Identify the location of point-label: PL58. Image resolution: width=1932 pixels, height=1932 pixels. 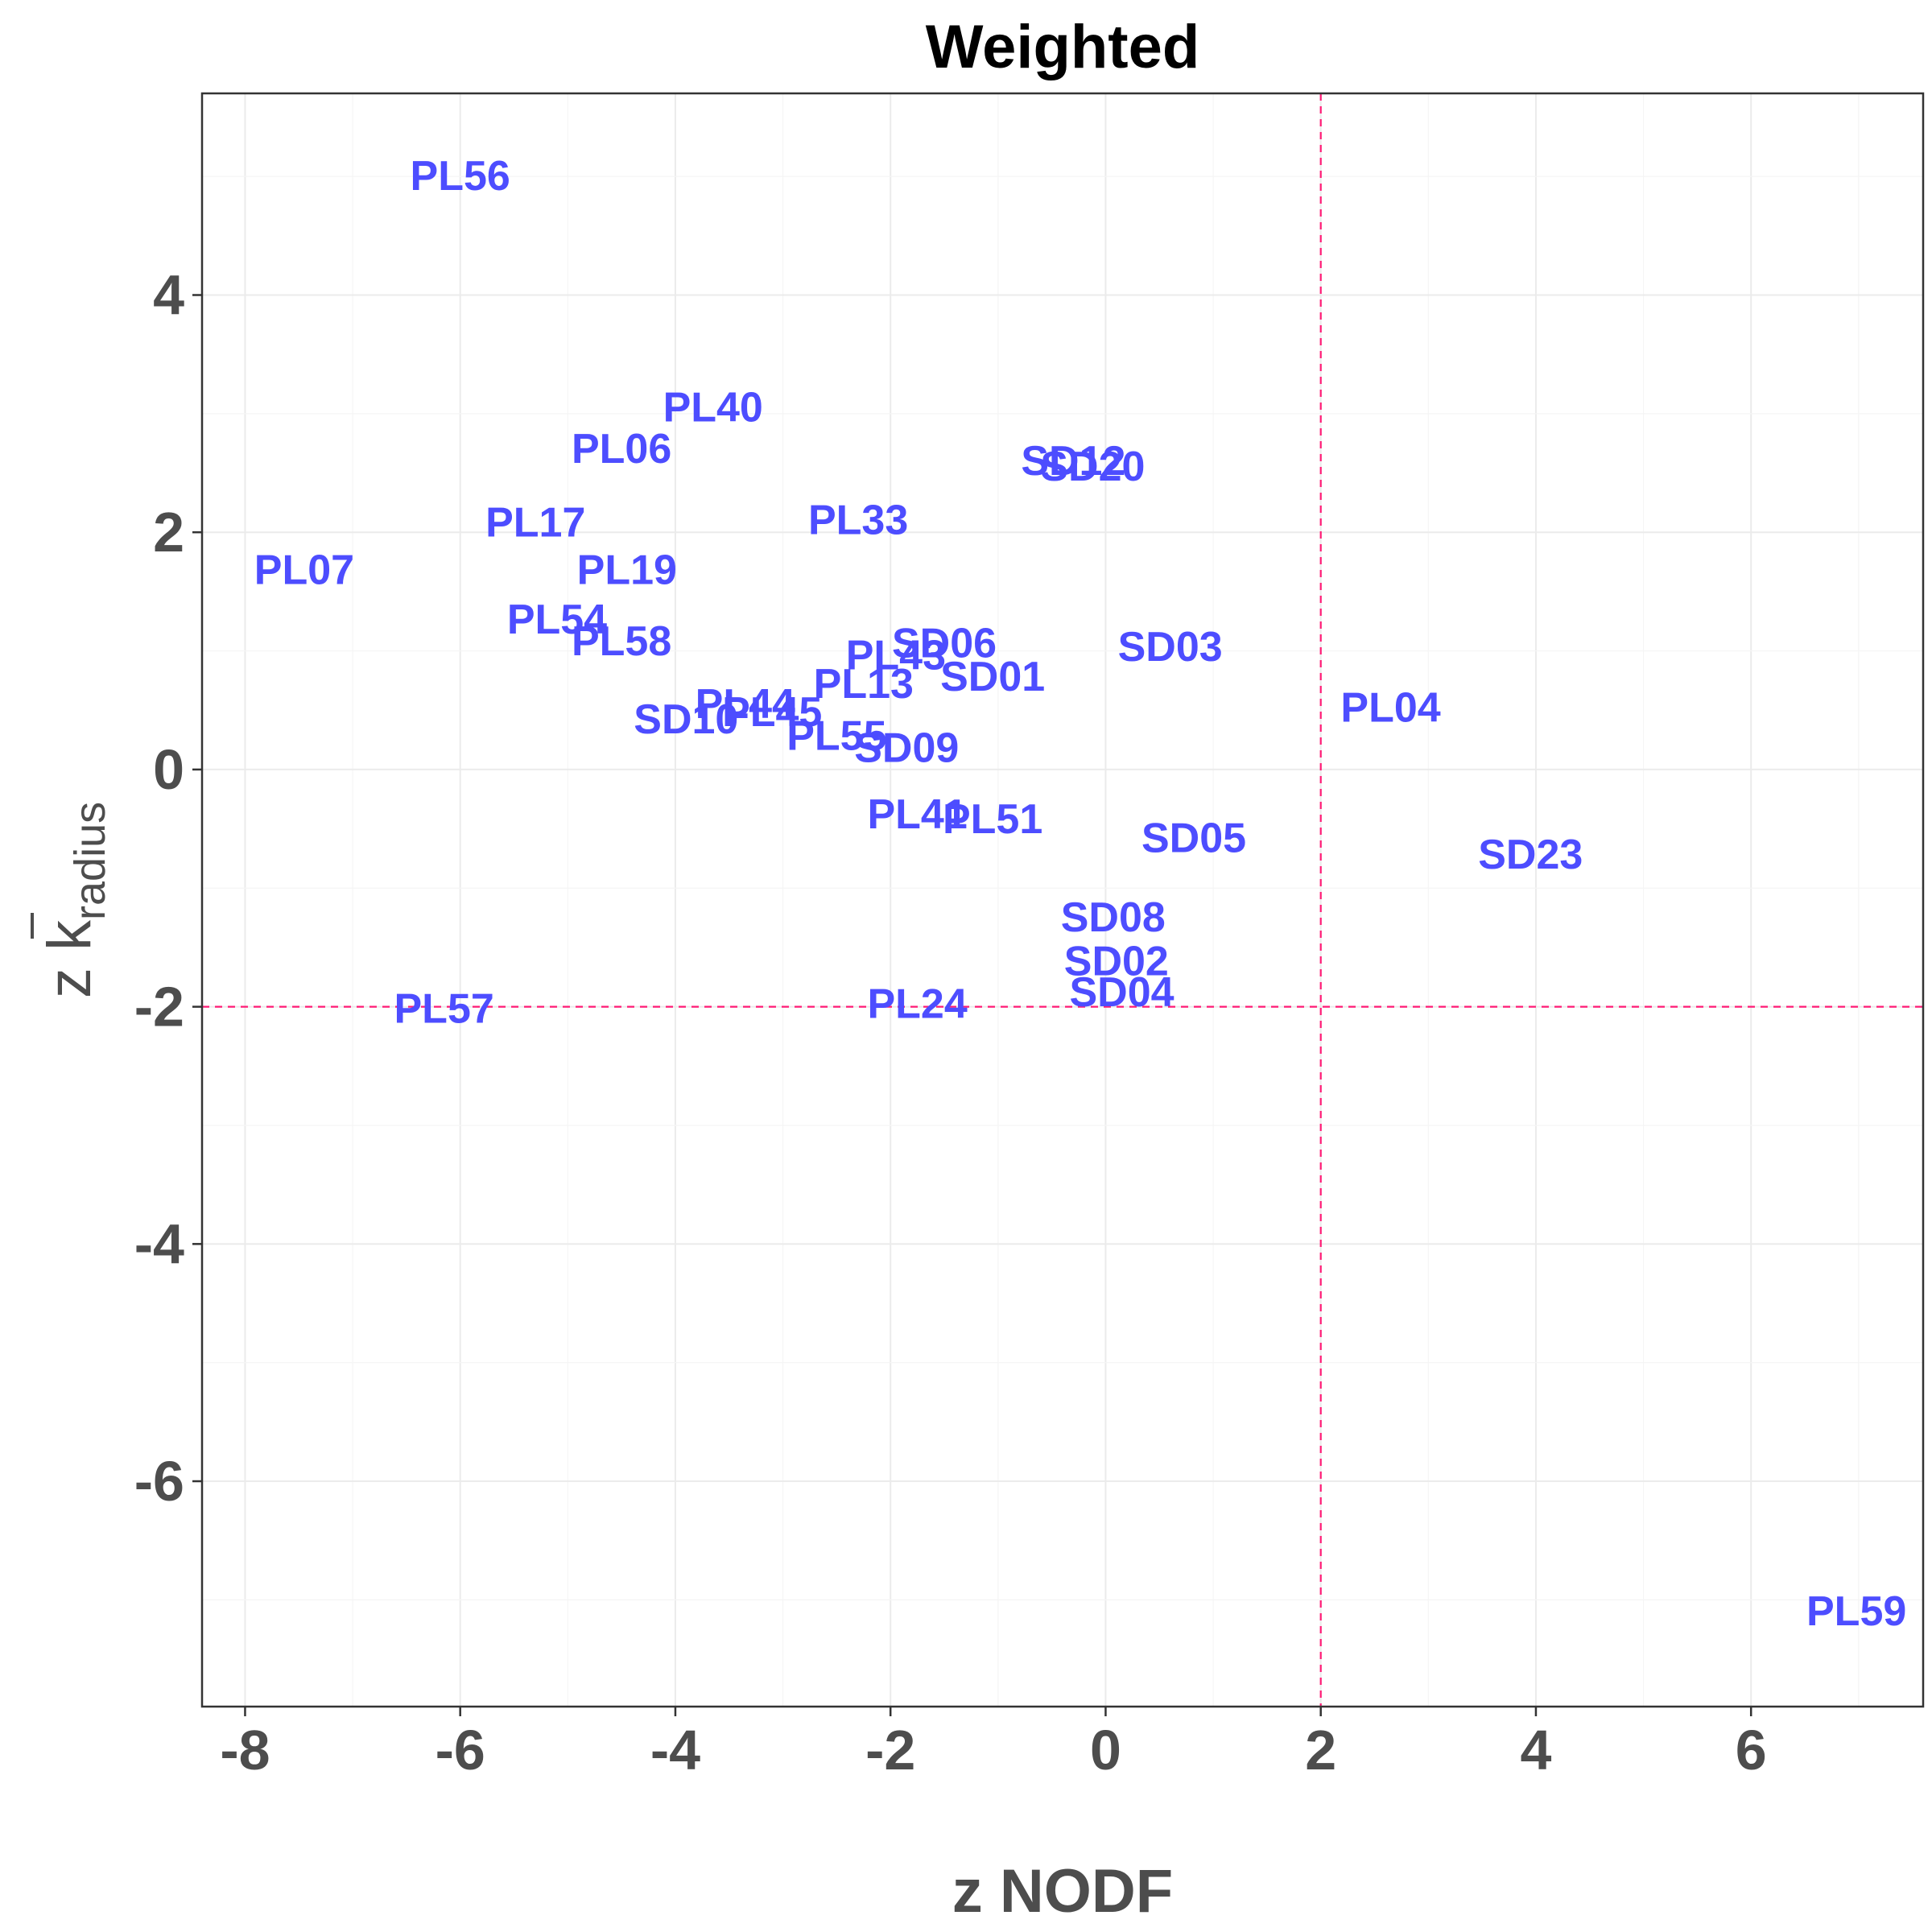
(621, 641).